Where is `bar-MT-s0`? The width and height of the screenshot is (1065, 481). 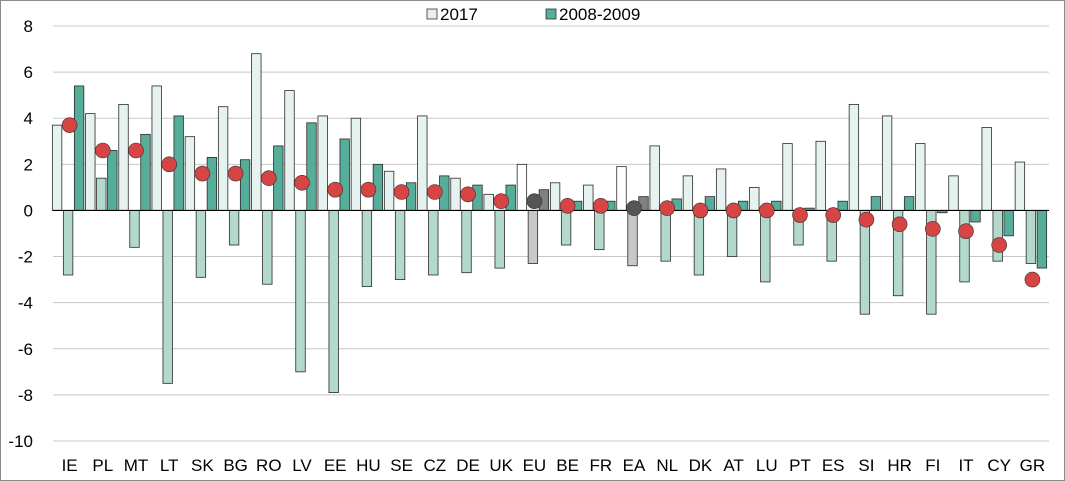 bar-MT-s0 is located at coordinates (123, 157).